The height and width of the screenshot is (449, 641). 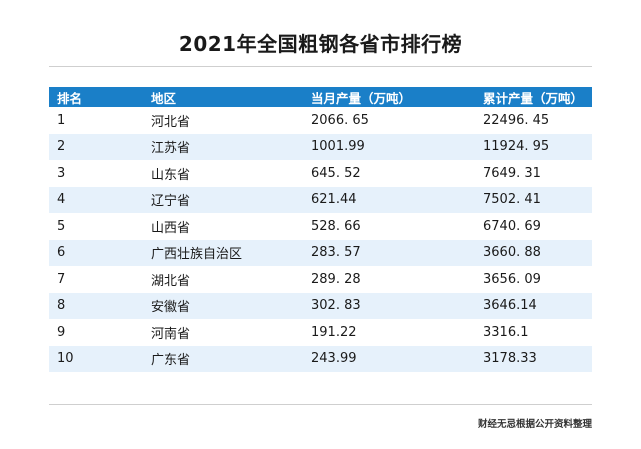 What do you see at coordinates (336, 226) in the screenshot?
I see `cell-monthly: 528. 66` at bounding box center [336, 226].